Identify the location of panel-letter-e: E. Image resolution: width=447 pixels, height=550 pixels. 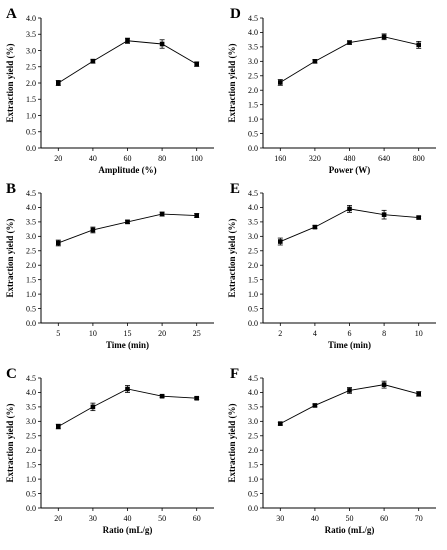
(235, 189).